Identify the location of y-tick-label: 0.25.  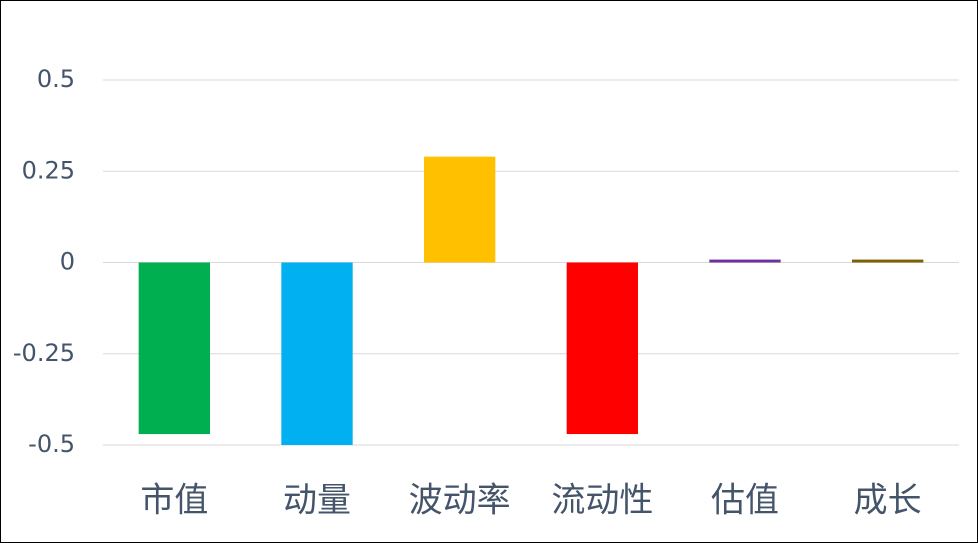
(48, 170).